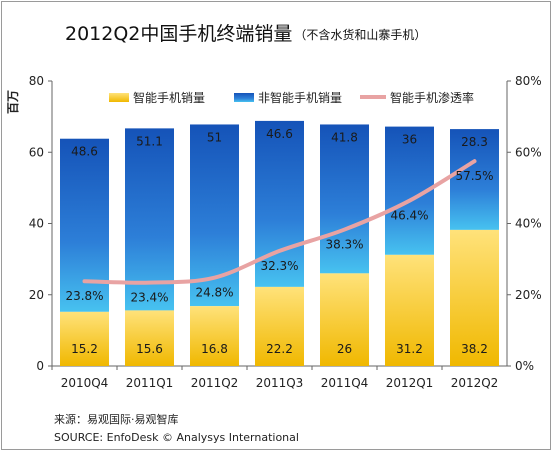 The image size is (554, 453). I want to click on x-tick-label: 2012Q2, so click(475, 383).